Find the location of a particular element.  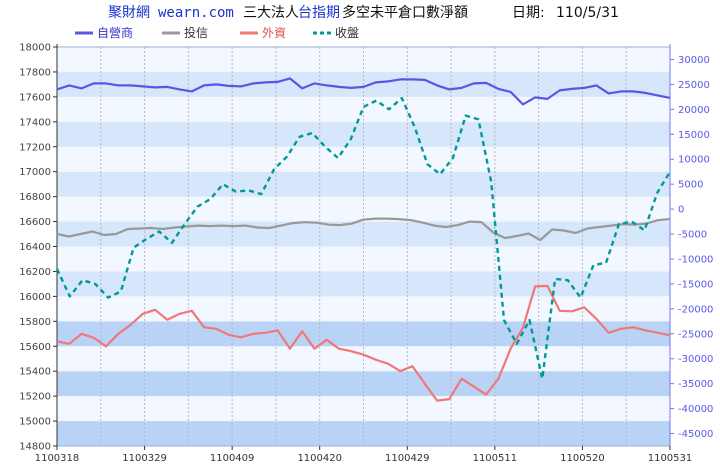

x-tick-label: 1100420 is located at coordinates (319, 458).